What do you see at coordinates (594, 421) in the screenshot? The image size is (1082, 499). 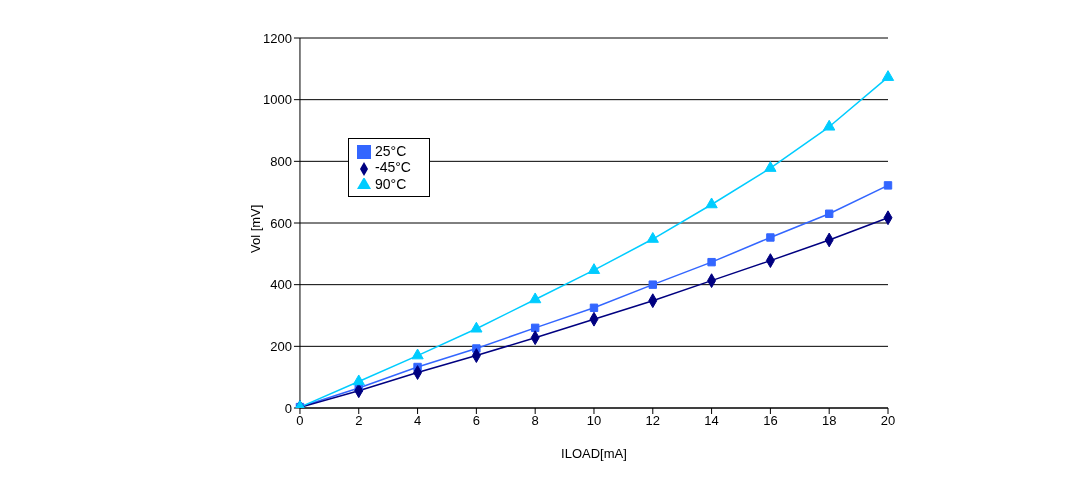 I see `x-tick-label: 10` at bounding box center [594, 421].